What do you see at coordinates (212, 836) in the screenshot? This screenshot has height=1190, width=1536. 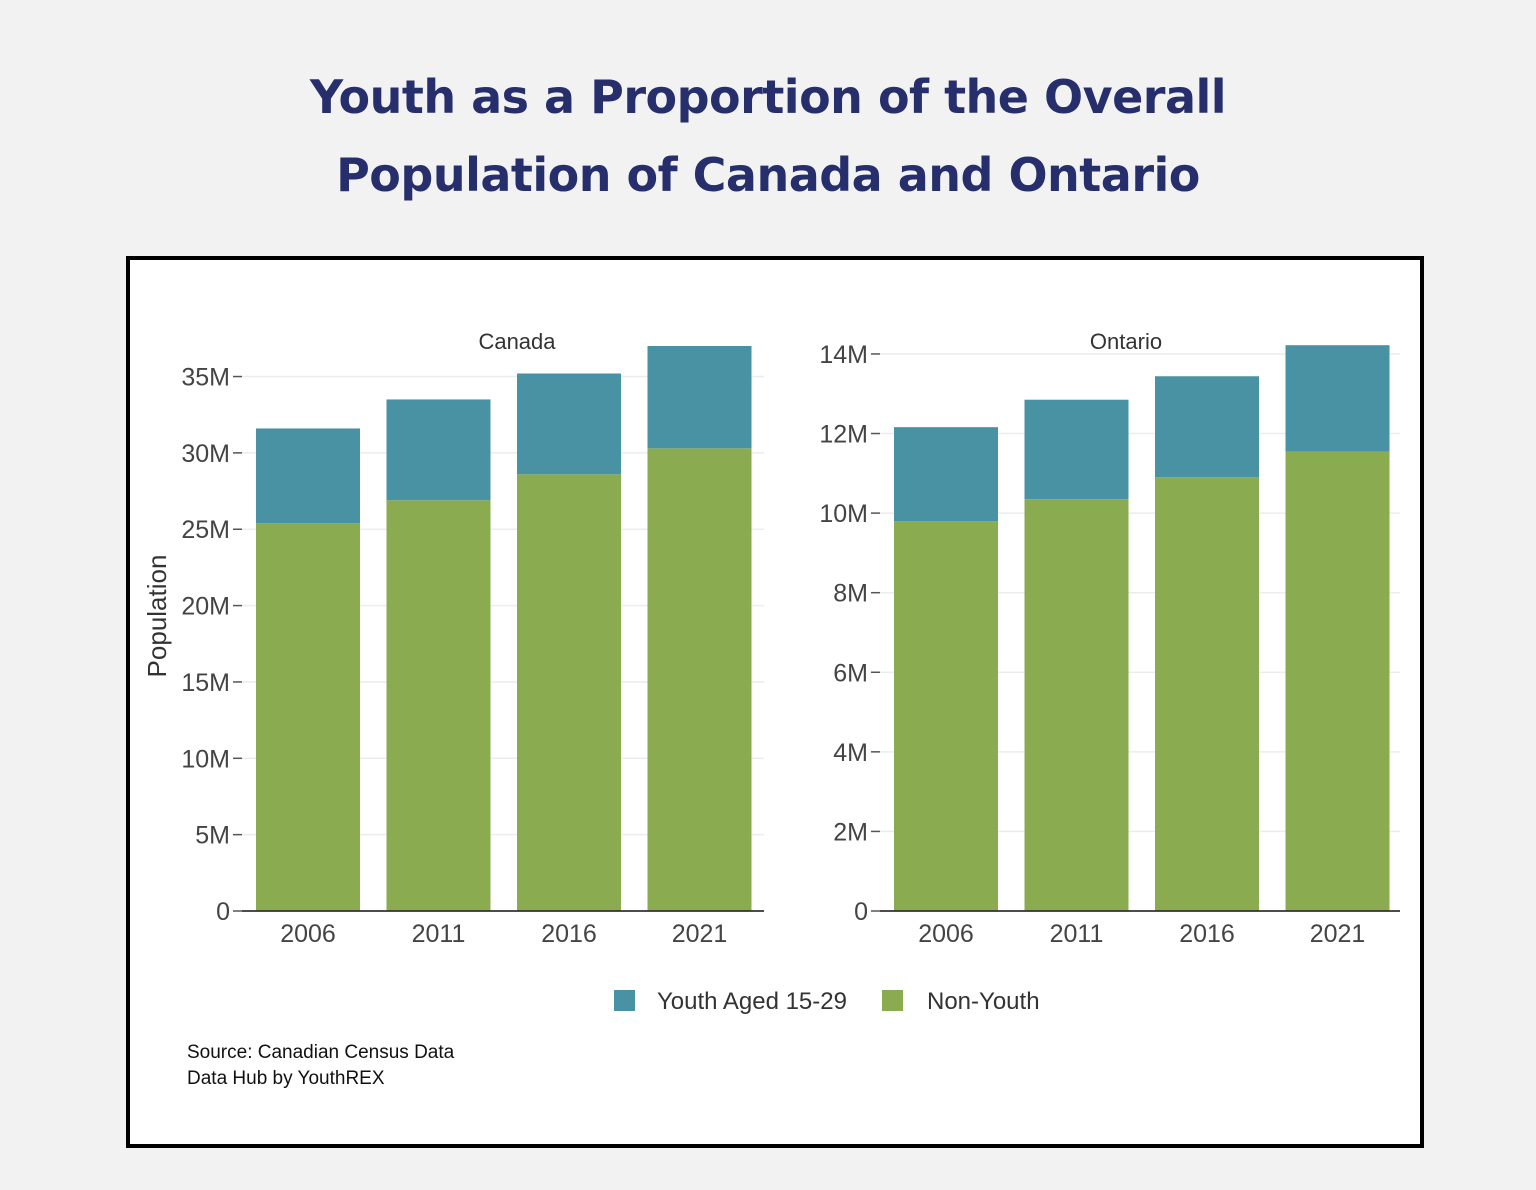 I see `canada-ytick-label-1: 5M` at bounding box center [212, 836].